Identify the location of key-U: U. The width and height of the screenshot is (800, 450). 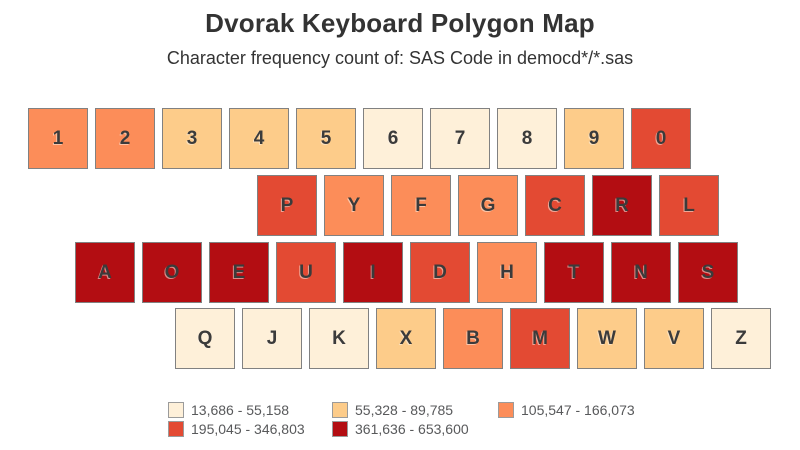
(306, 272).